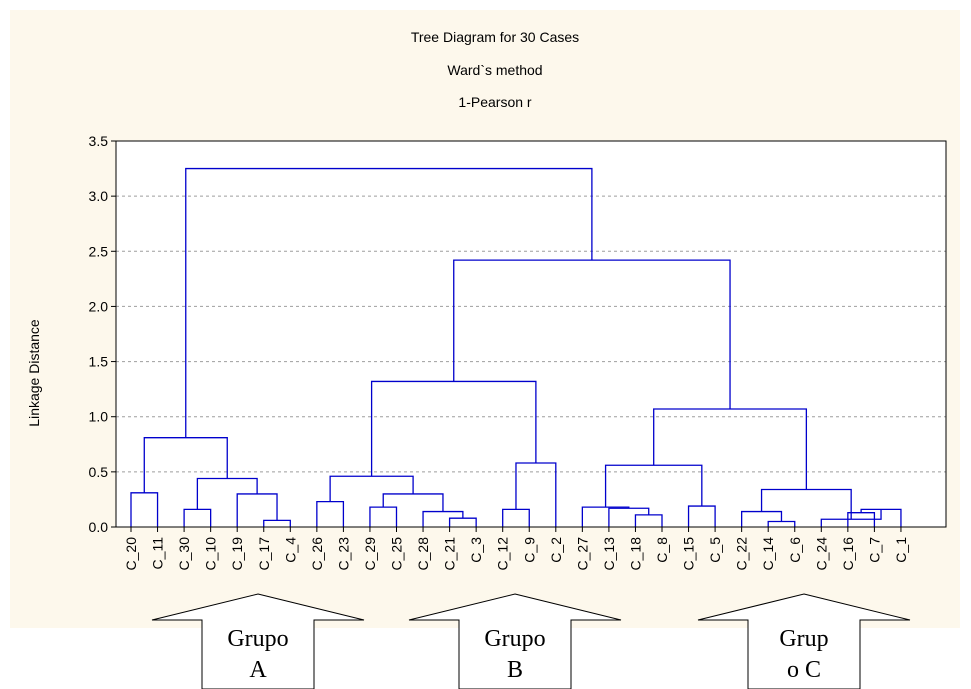  I want to click on y-tick-label: 3.5, so click(99, 141).